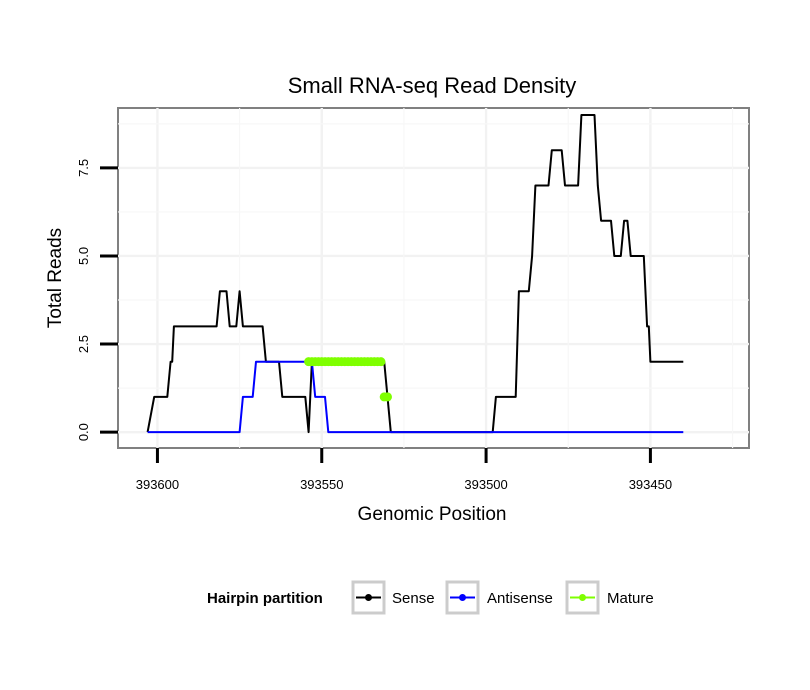  What do you see at coordinates (55, 278) in the screenshot?
I see `y-axis-title: Total Reads` at bounding box center [55, 278].